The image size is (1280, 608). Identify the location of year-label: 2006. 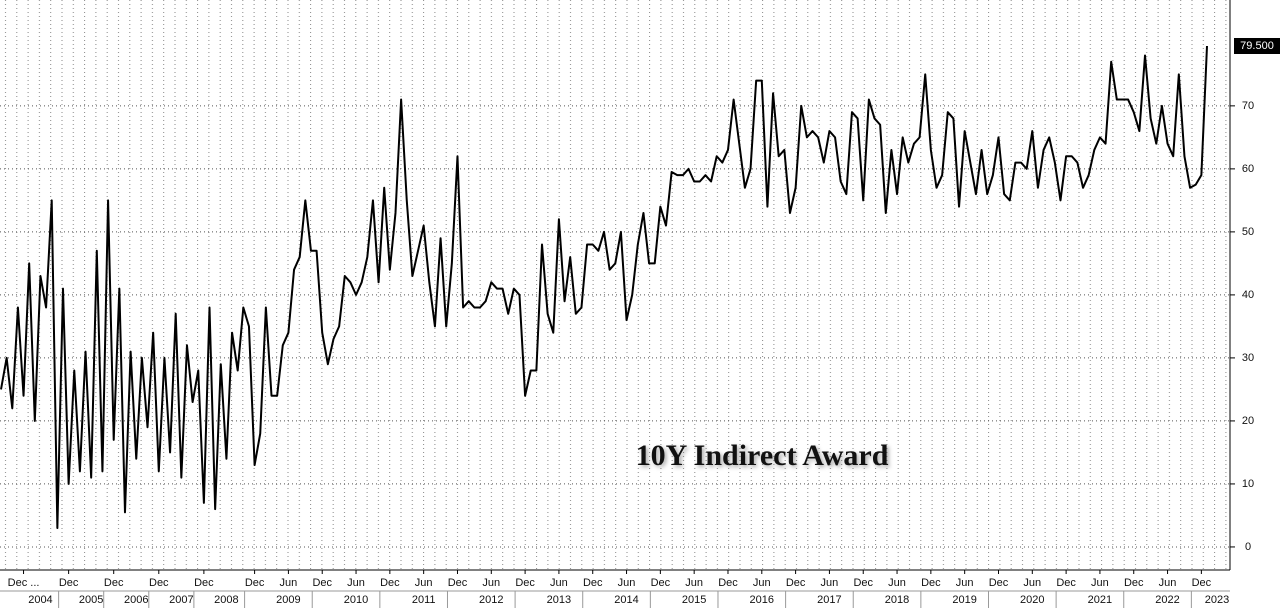
(136, 600).